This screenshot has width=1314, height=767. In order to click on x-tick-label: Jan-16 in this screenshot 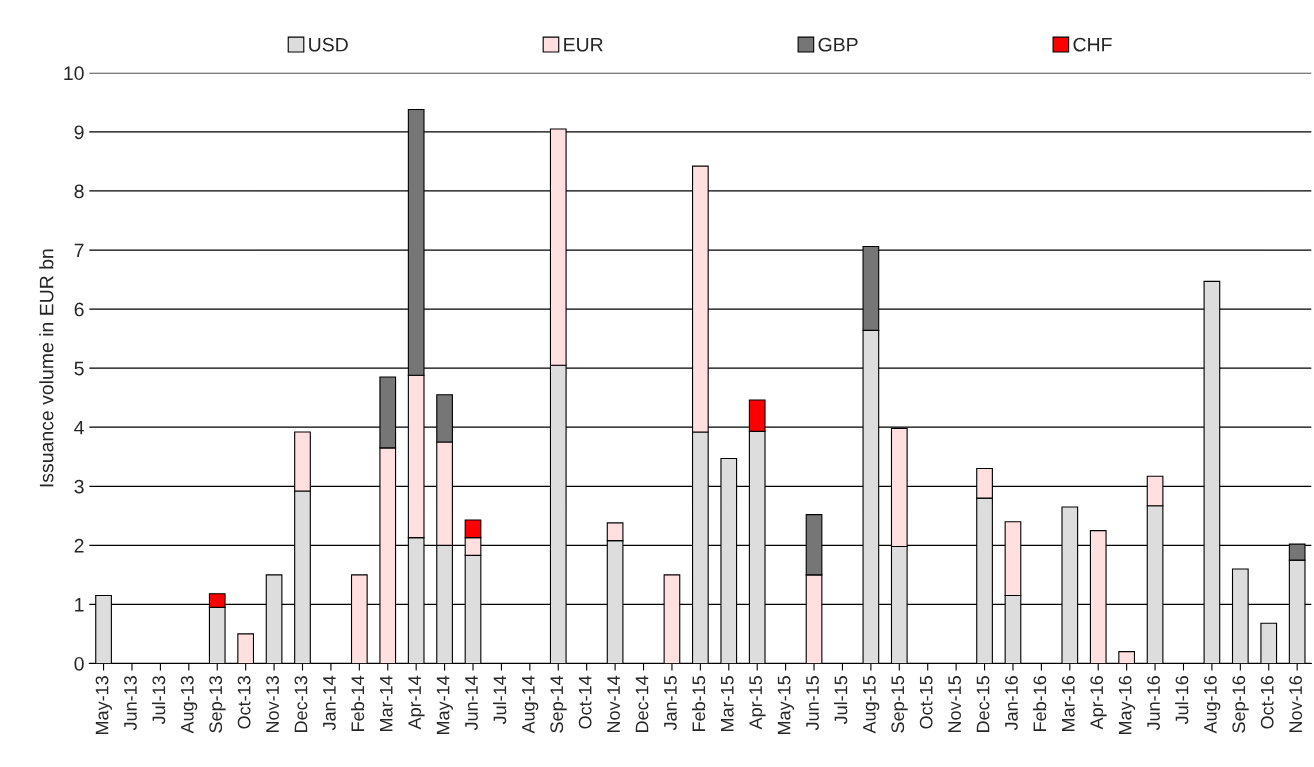, I will do `click(1011, 703)`.